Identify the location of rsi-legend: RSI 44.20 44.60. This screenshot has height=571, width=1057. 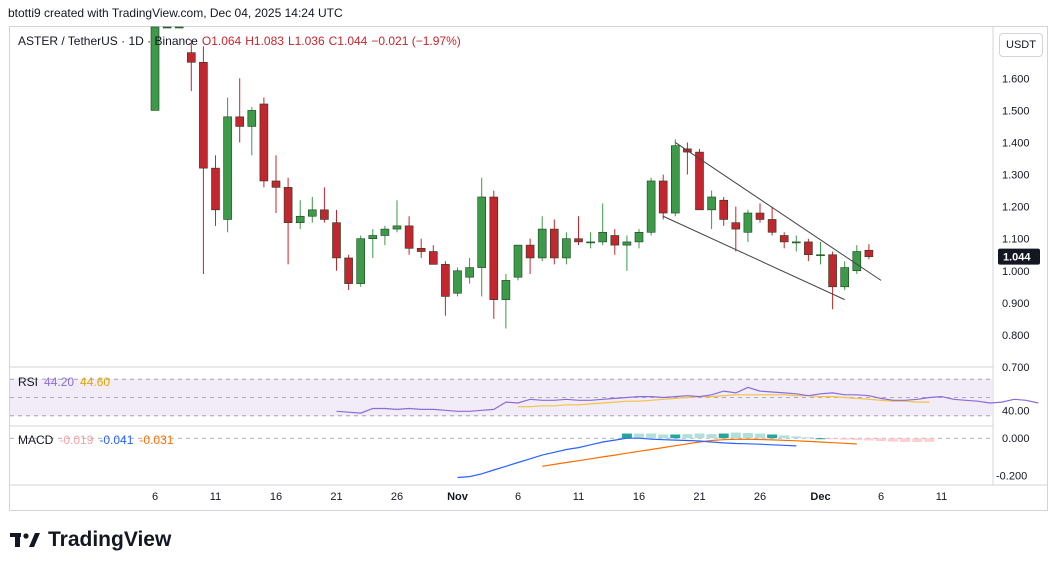
(64, 382).